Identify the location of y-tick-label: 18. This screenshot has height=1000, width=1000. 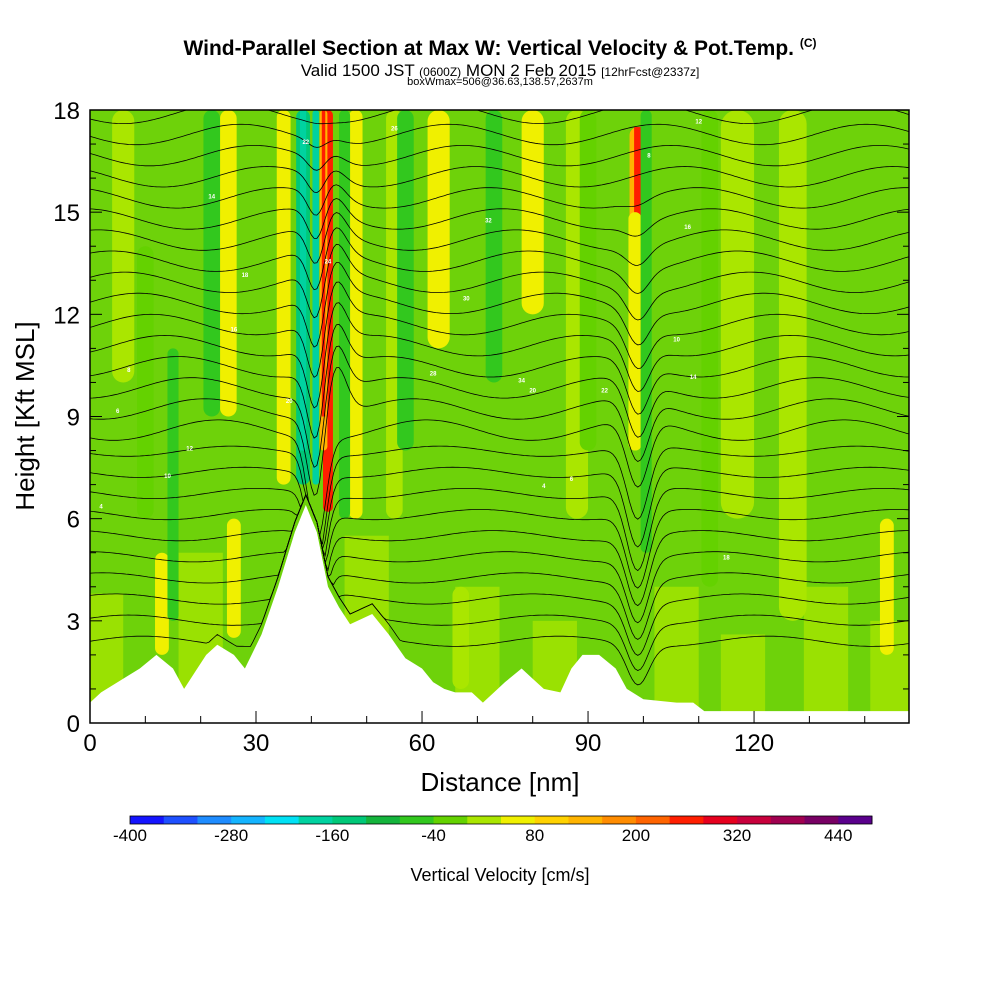
(66, 111).